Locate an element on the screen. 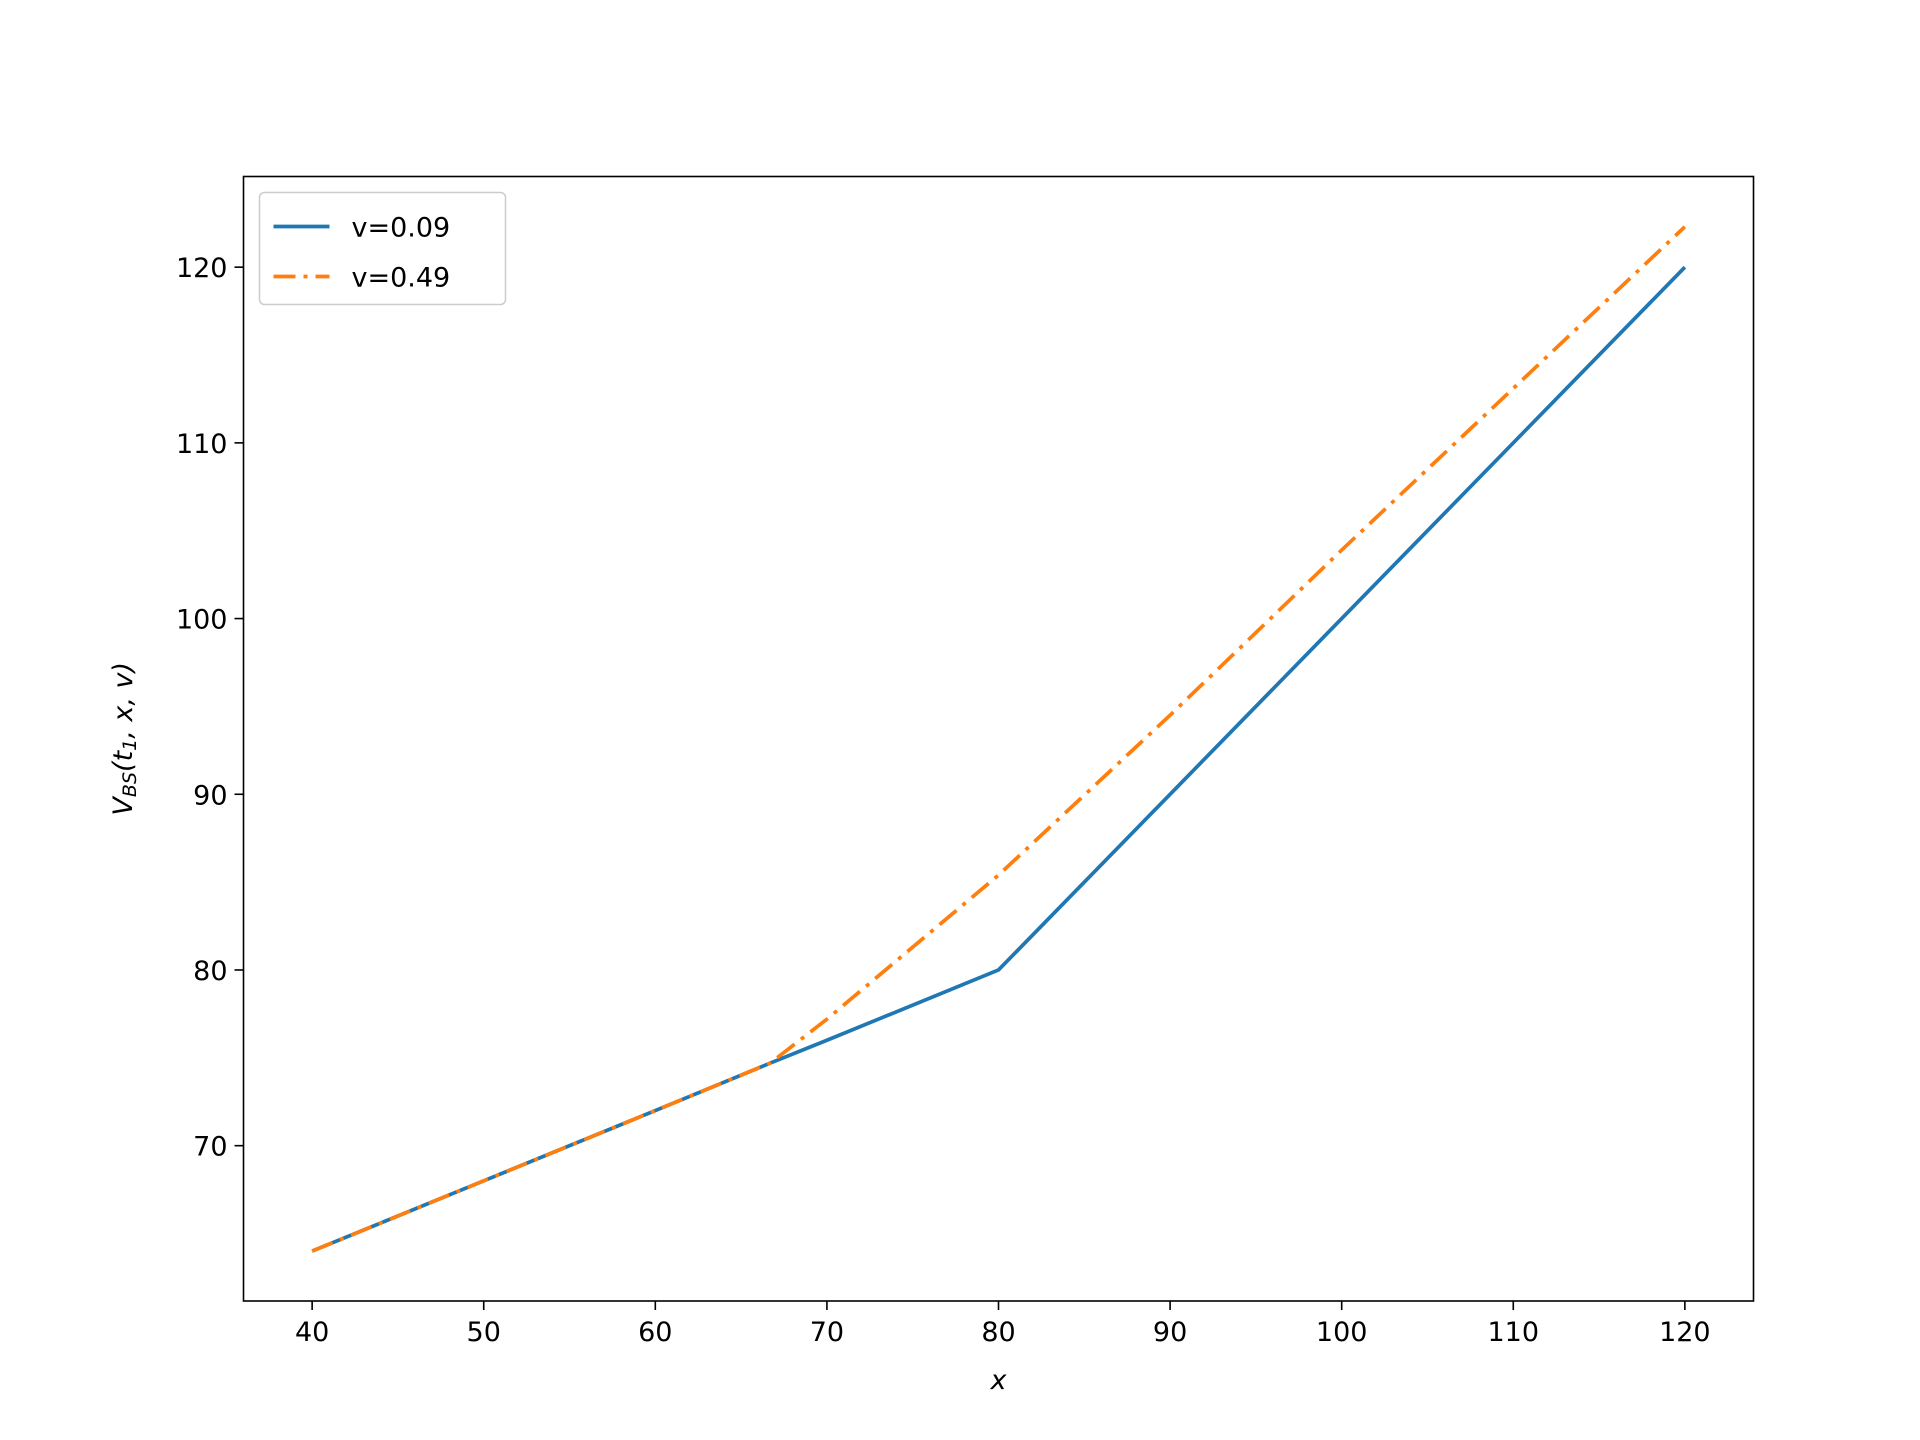 The height and width of the screenshot is (1440, 1920). legend-label: v=0.09 is located at coordinates (401, 228).